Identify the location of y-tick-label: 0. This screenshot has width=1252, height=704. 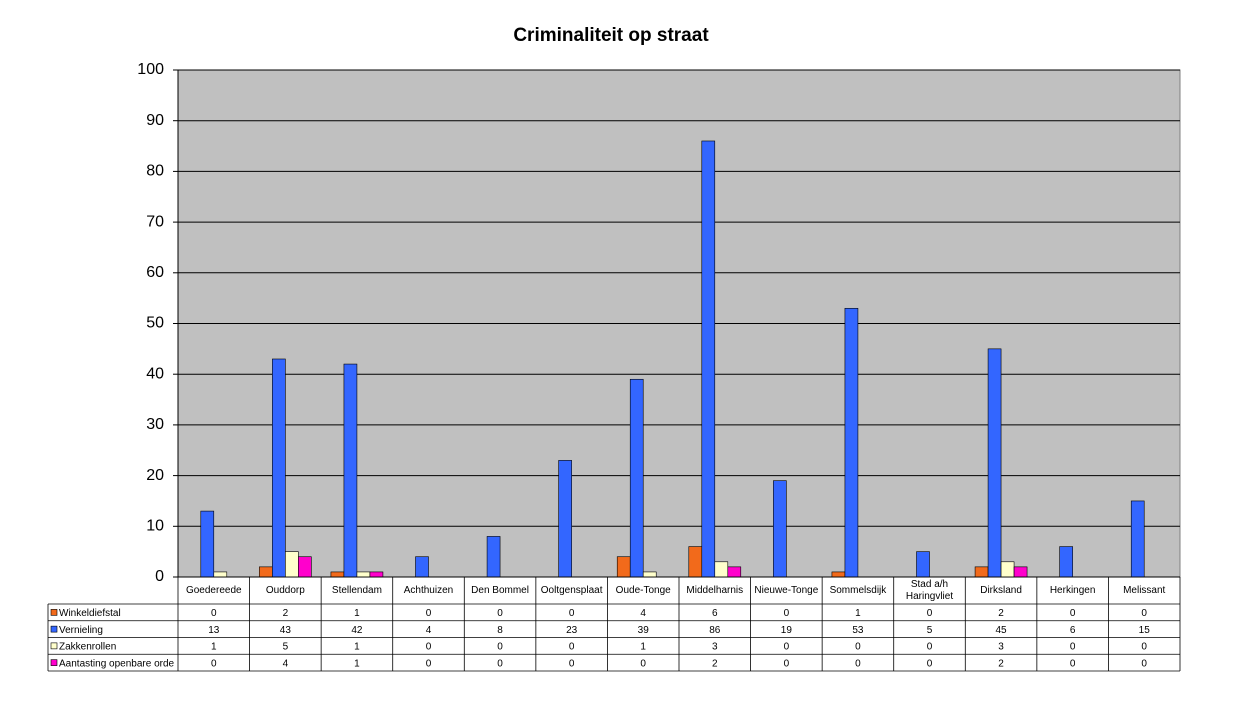
(159, 576).